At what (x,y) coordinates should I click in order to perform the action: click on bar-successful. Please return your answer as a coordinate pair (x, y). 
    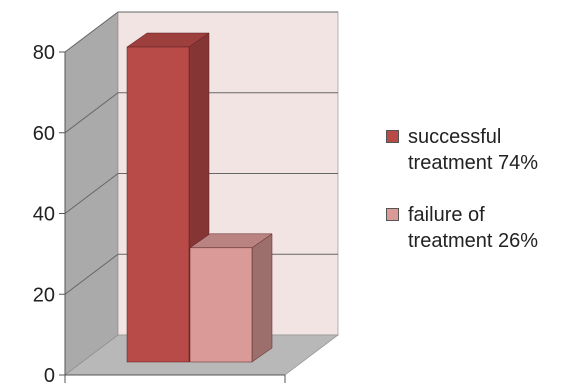
    Looking at the image, I should click on (168, 197).